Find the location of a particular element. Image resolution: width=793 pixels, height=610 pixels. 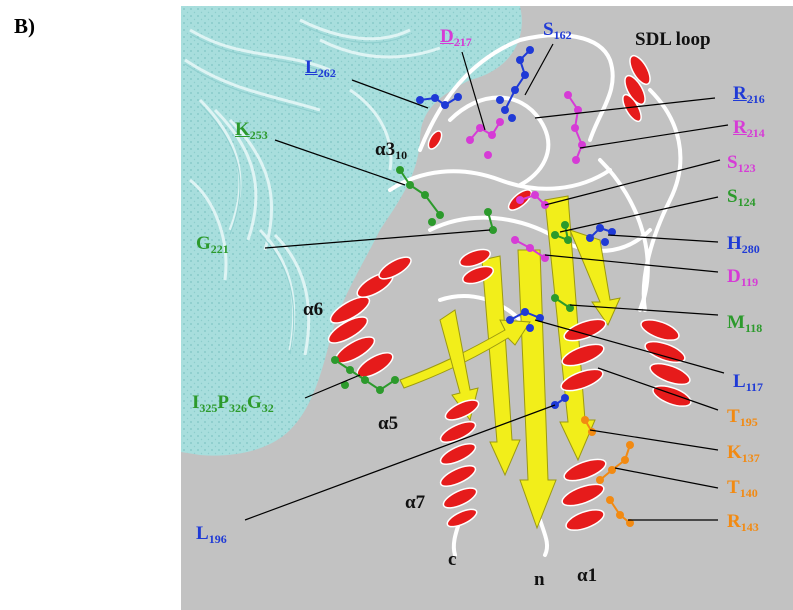

residue-label-K253: K253 is located at coordinates (251, 130).